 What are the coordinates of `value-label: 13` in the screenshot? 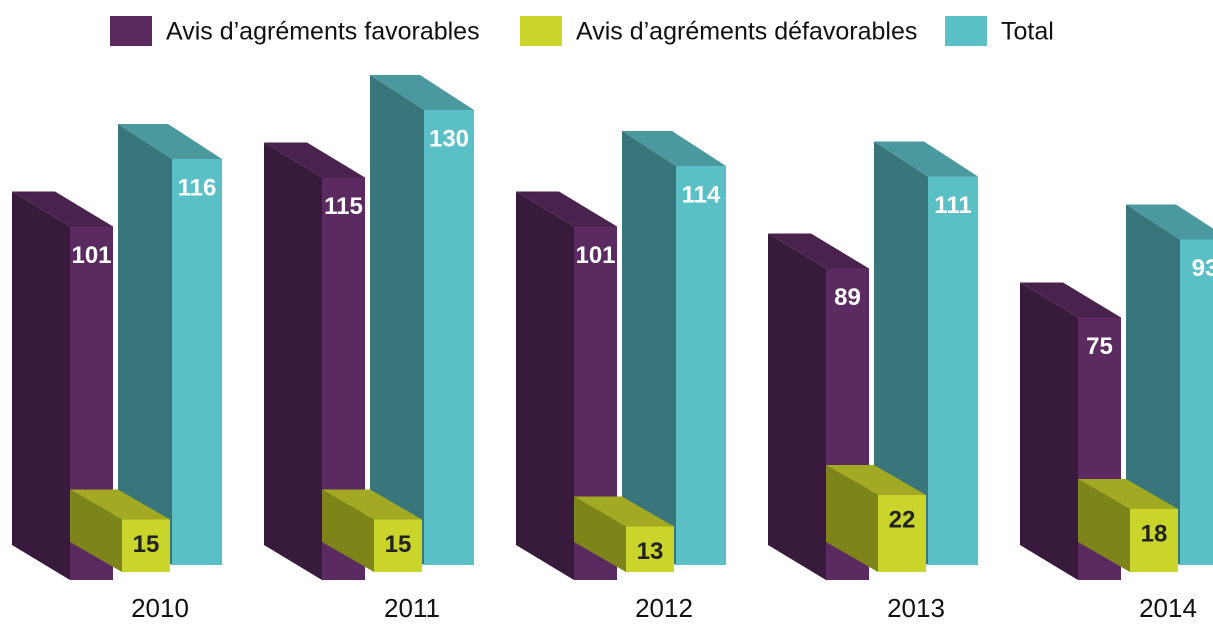 It's located at (650, 551).